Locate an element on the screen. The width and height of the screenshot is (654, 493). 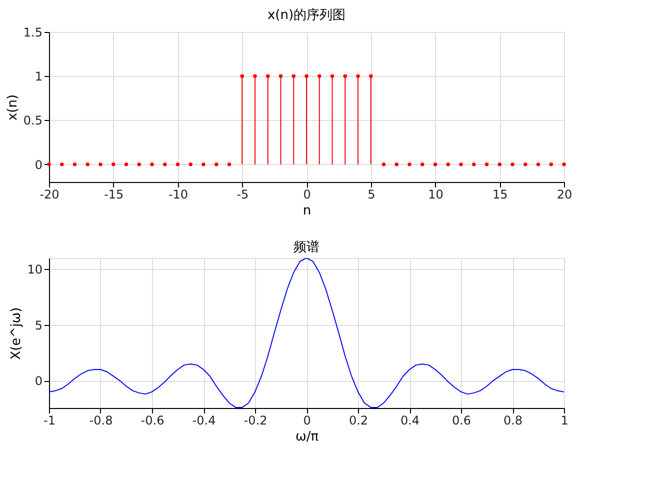
y-axis-title: x(n) is located at coordinates (12, 107).